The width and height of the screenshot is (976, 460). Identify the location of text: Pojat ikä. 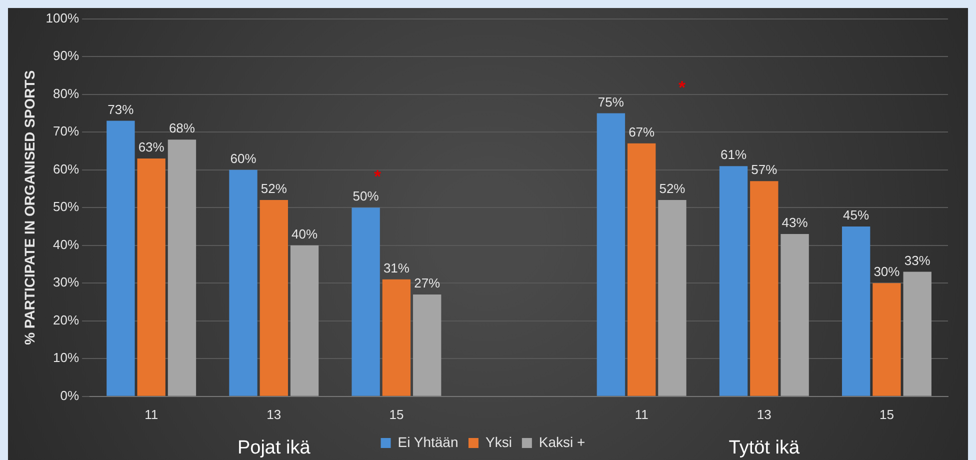
(274, 448).